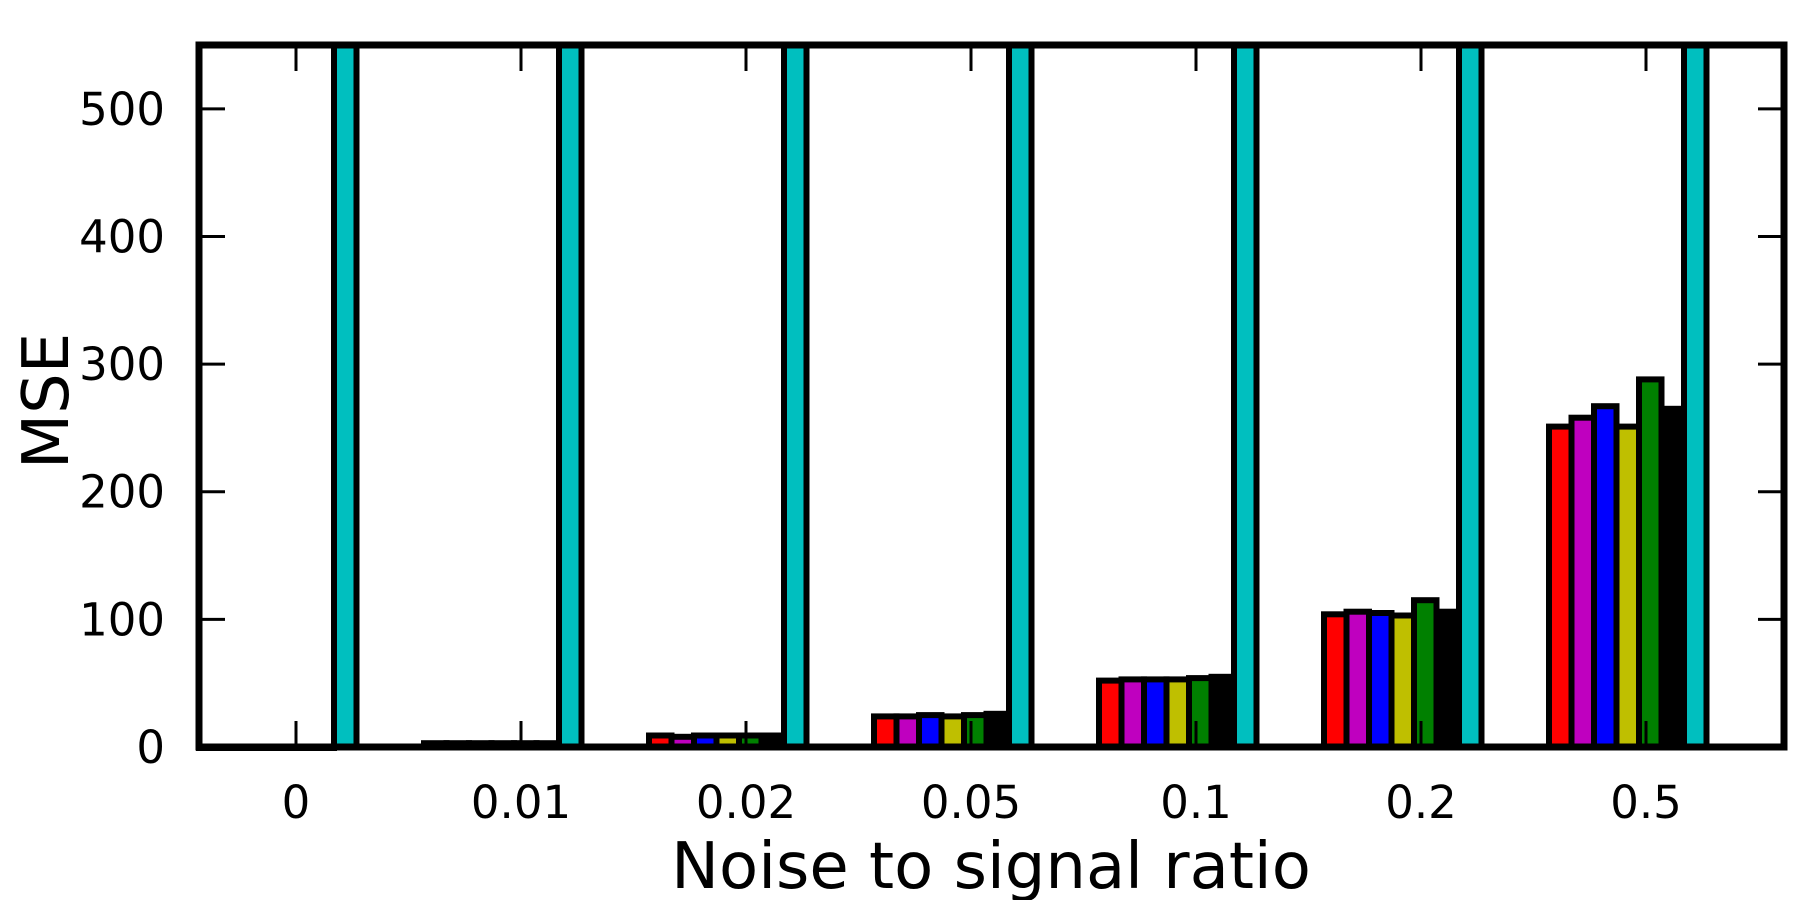 The height and width of the screenshot is (904, 1800). What do you see at coordinates (930, 731) in the screenshot?
I see `bar-3-0.05` at bounding box center [930, 731].